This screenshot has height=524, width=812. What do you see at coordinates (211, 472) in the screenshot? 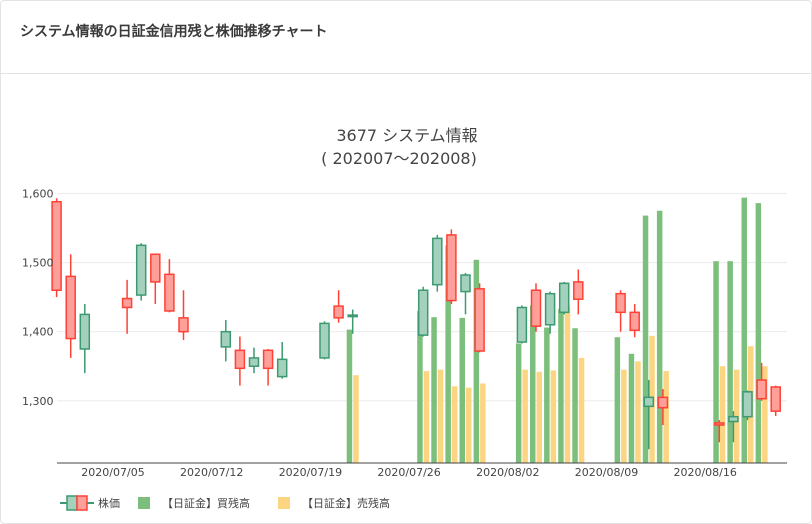
I see `x-tick-label: 2020/07/12` at bounding box center [211, 472].